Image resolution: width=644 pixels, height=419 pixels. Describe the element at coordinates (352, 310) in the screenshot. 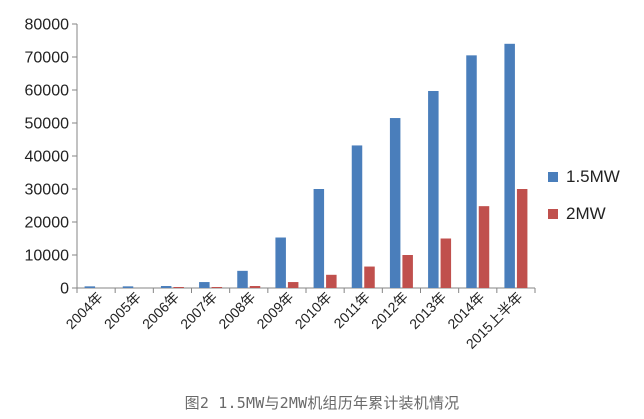

I see `x-tick-label: 2011年` at that location.